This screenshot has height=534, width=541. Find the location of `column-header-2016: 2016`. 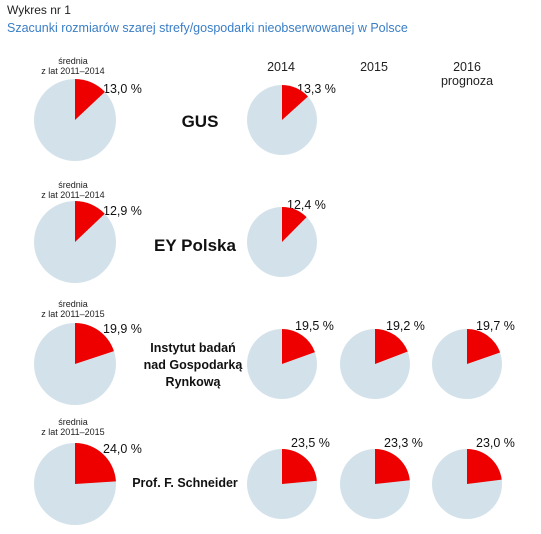

column-header-2016: 2016 is located at coordinates (467, 67).